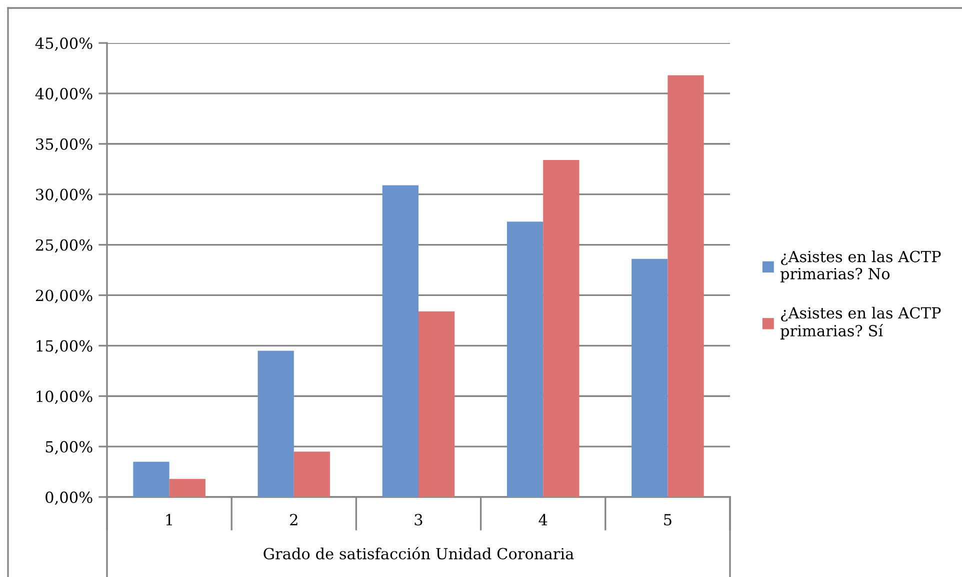 Image resolution: width=962 pixels, height=577 pixels. I want to click on y-tick-label: 0,00%, so click(69, 498).